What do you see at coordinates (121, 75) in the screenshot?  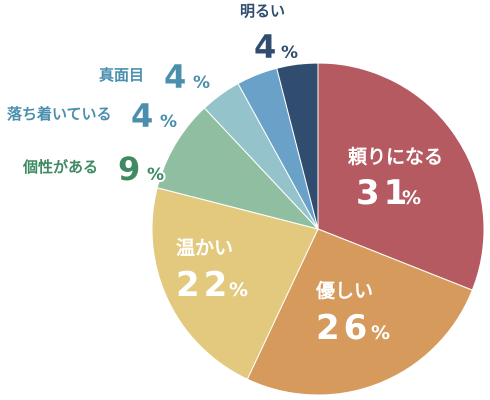 I see `slice-label-name-5: 真面目` at bounding box center [121, 75].